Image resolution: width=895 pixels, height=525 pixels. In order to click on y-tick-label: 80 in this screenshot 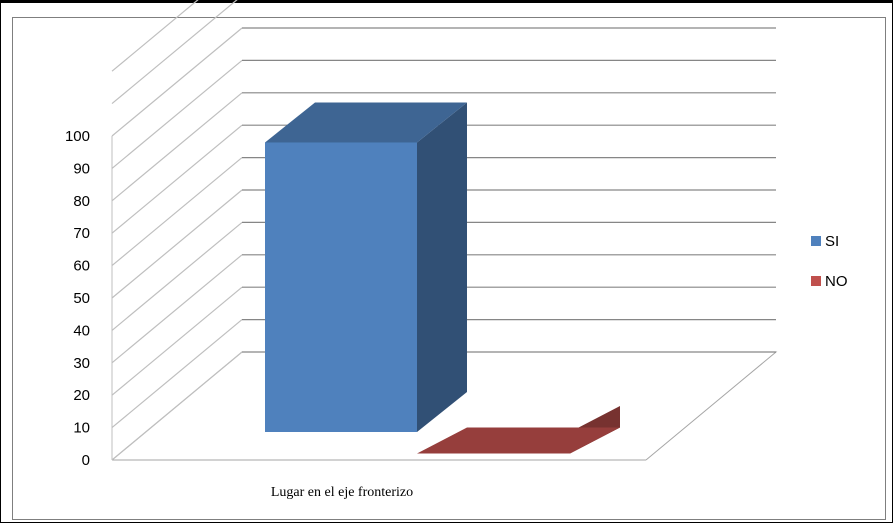, I will do `click(81, 201)`.